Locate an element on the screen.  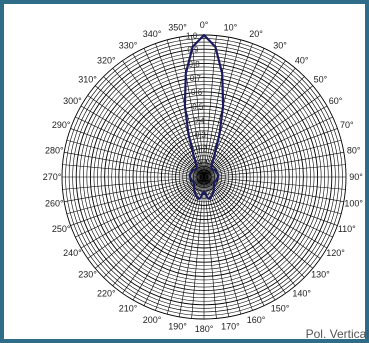
angle-tick-label: 130° is located at coordinates (320, 275).